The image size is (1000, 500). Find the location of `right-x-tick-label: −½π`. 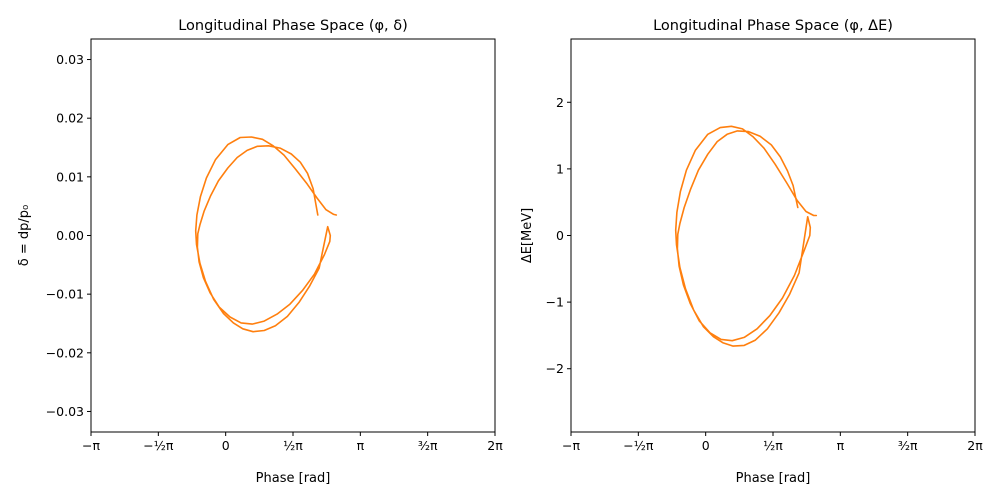

right-x-tick-label: −½π is located at coordinates (638, 445).